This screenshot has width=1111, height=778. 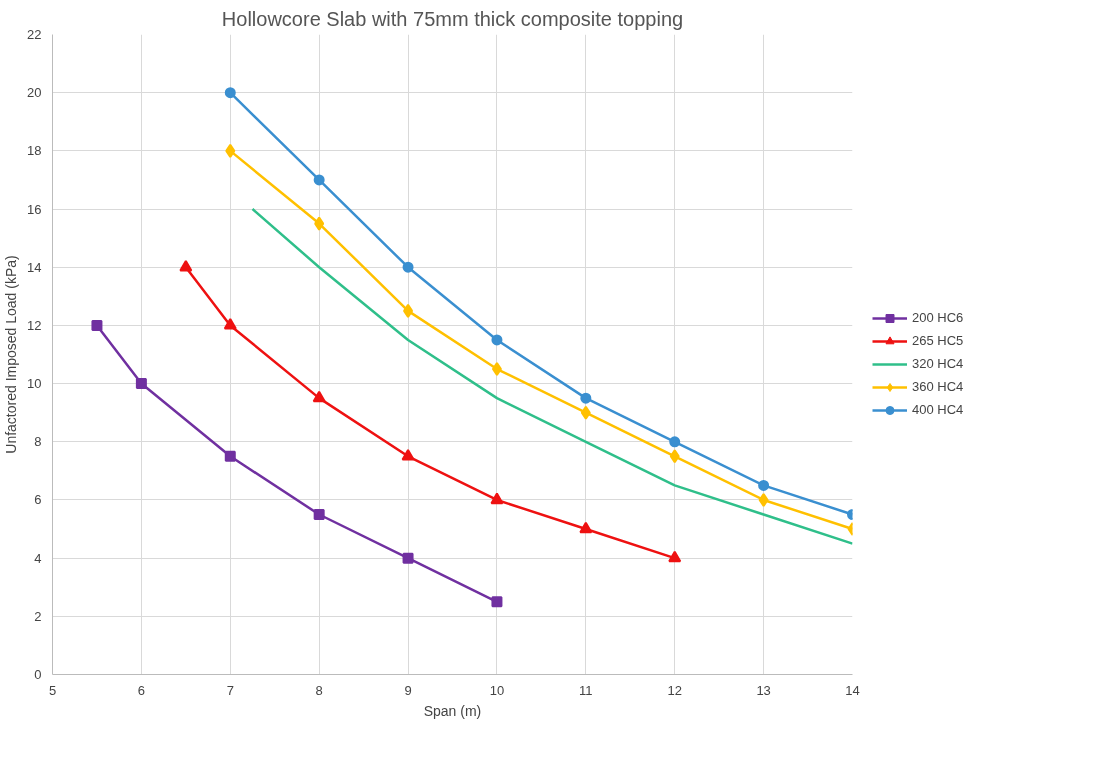 What do you see at coordinates (38, 558) in the screenshot?
I see `y-tick-label: 4` at bounding box center [38, 558].